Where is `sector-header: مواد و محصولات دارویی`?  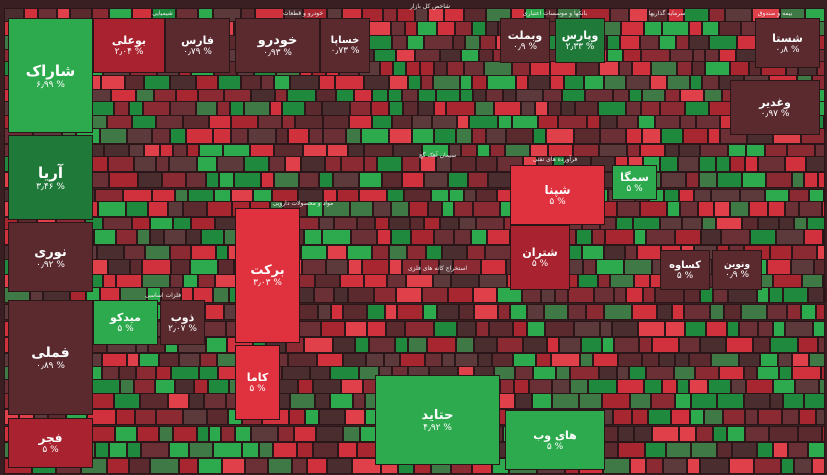 sector-header: مواد و محصولات دارویی is located at coordinates (303, 203).